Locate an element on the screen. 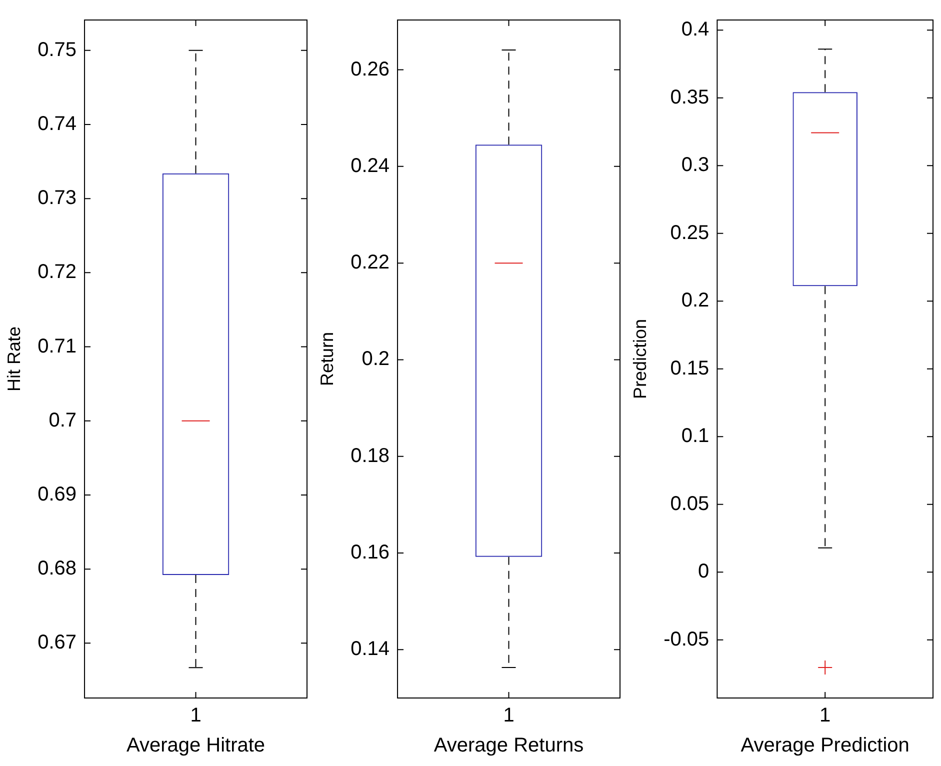 The image size is (941, 766). y-tick-label: 0.25 is located at coordinates (690, 233).